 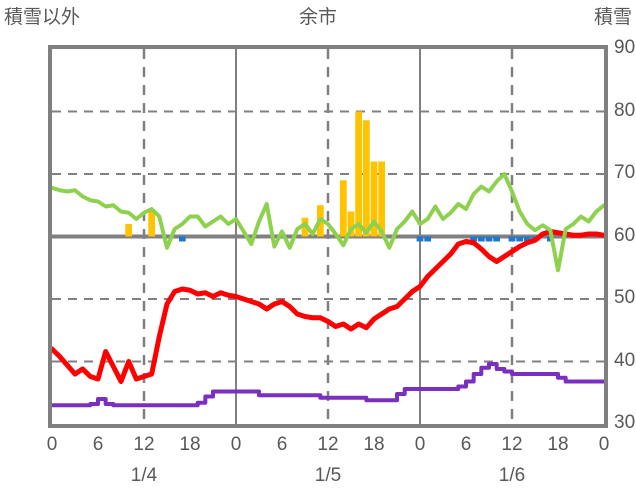 I want to click on y-axis-right-tick: 90, so click(x=625, y=47).